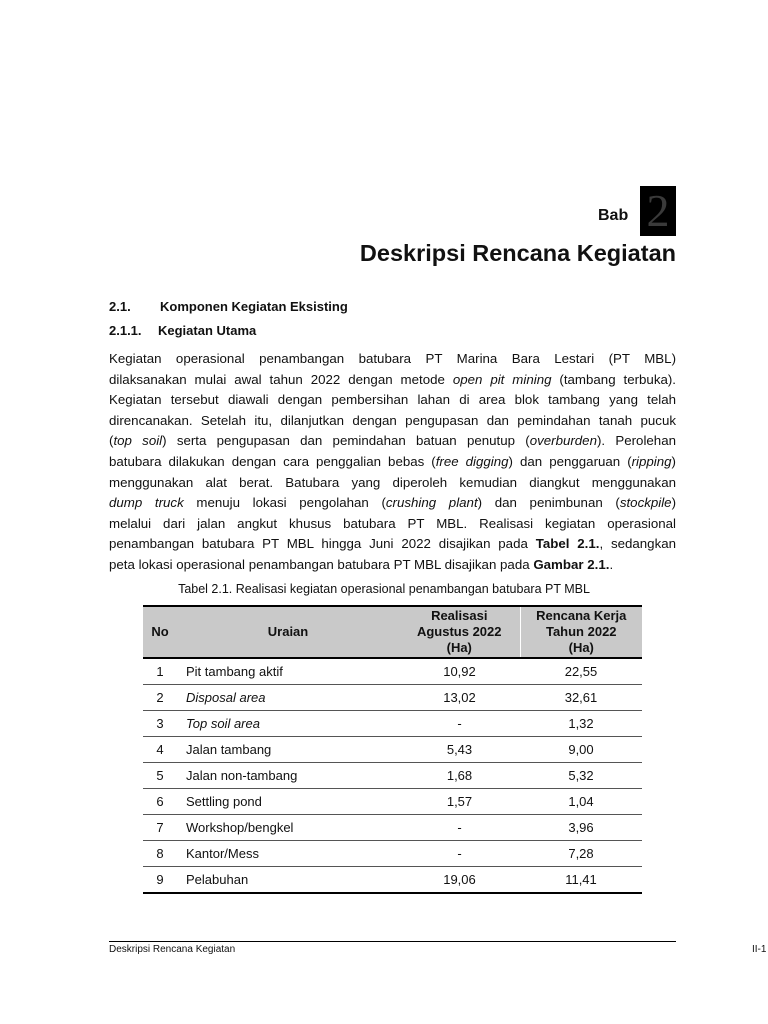 The width and height of the screenshot is (768, 1024). Describe the element at coordinates (459, 749) in the screenshot. I see `cell-realisasi: 5,43` at that location.